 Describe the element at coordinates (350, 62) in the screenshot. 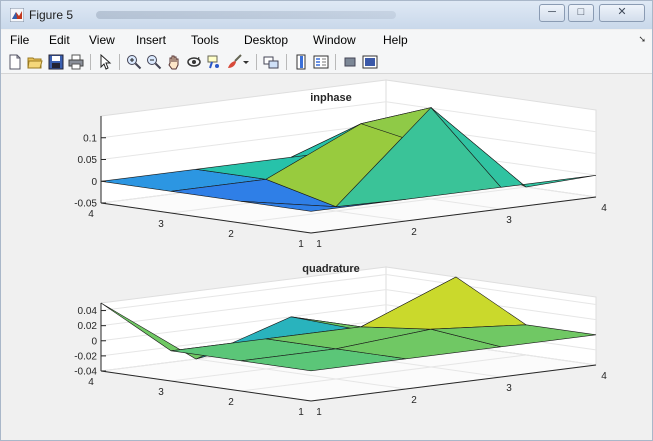

I see `hide-plot-tools-icon` at that location.